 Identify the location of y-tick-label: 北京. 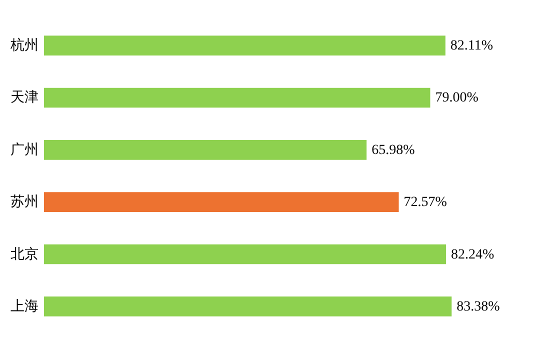
(24, 254).